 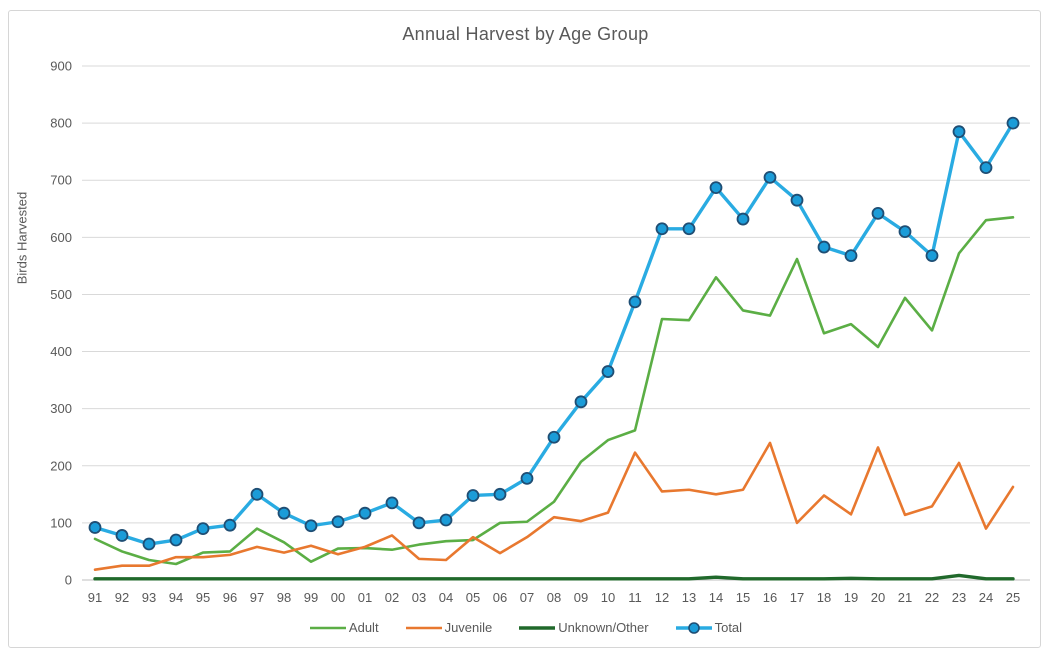 What do you see at coordinates (61, 180) in the screenshot?
I see `y-tick-label: 700` at bounding box center [61, 180].